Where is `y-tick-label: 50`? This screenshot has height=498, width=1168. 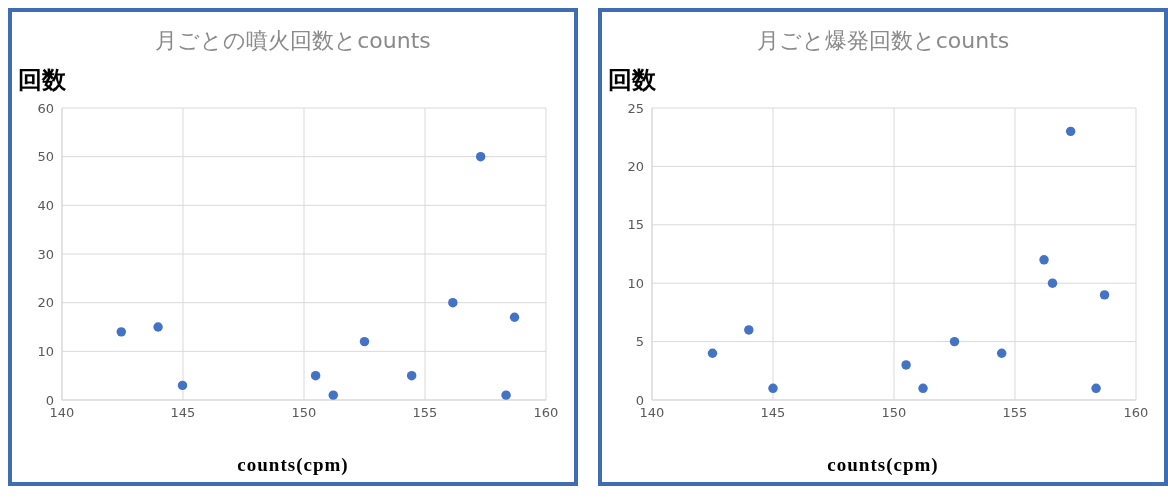
y-tick-label: 50 is located at coordinates (45, 157).